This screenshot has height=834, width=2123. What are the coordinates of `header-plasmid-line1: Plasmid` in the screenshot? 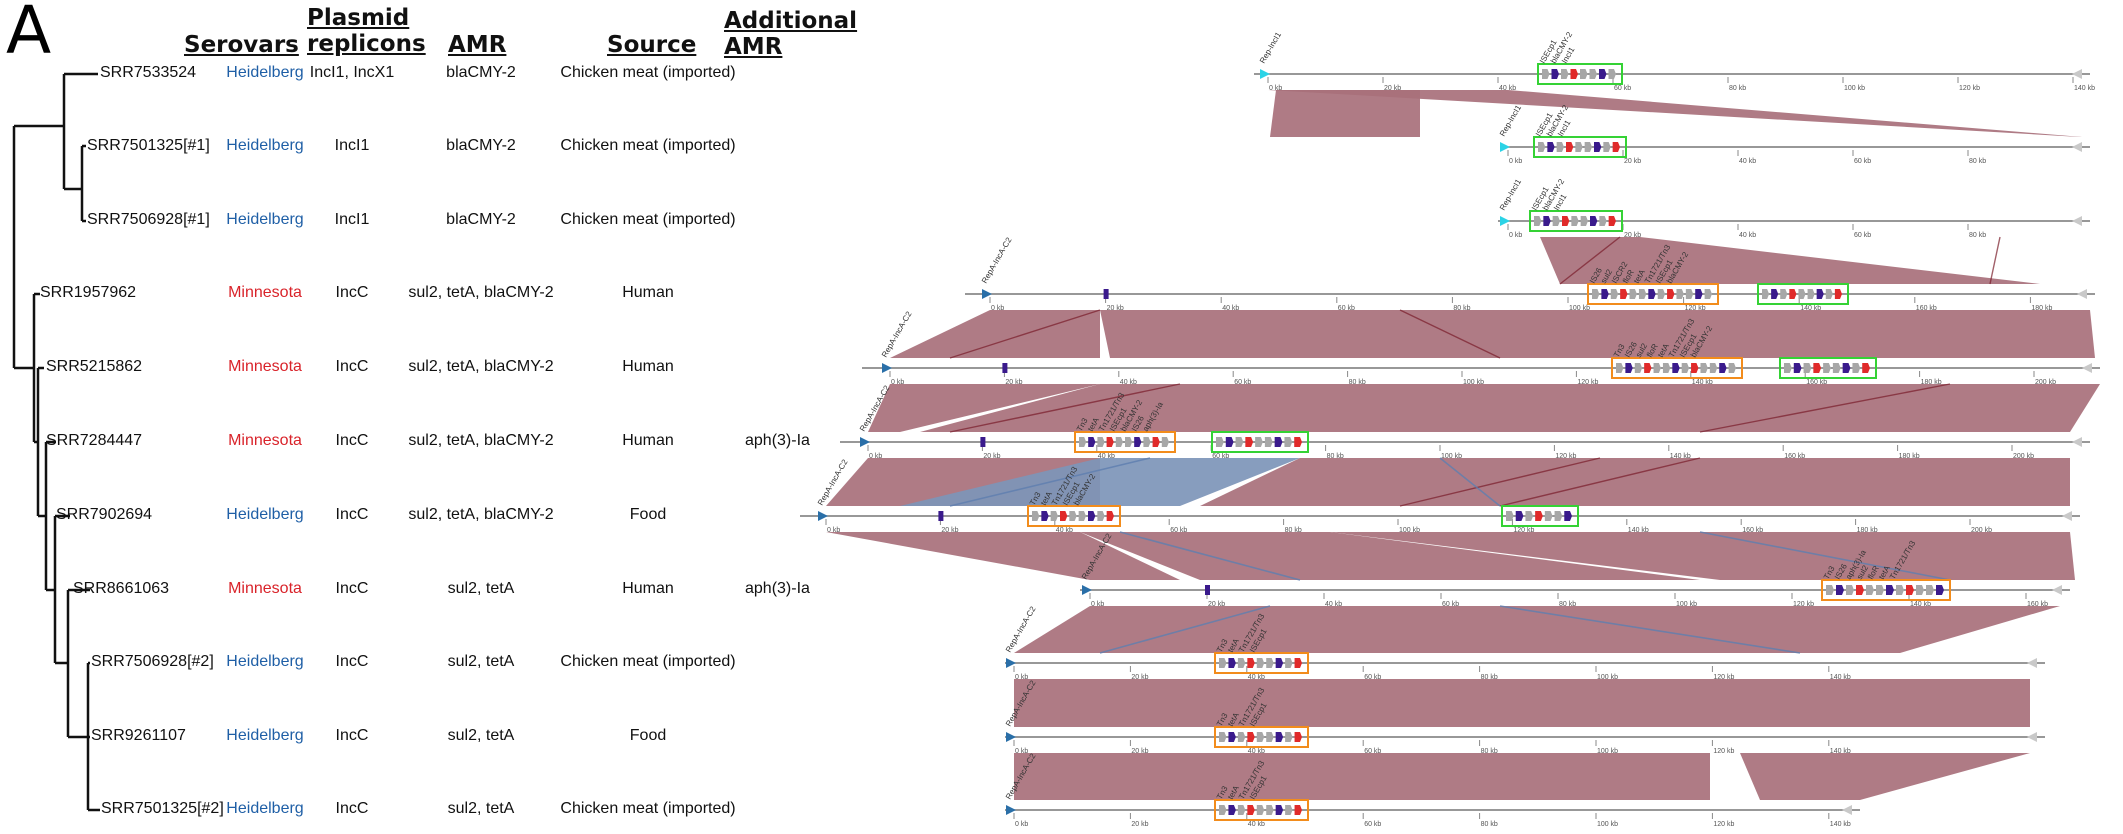 It's located at (358, 18).